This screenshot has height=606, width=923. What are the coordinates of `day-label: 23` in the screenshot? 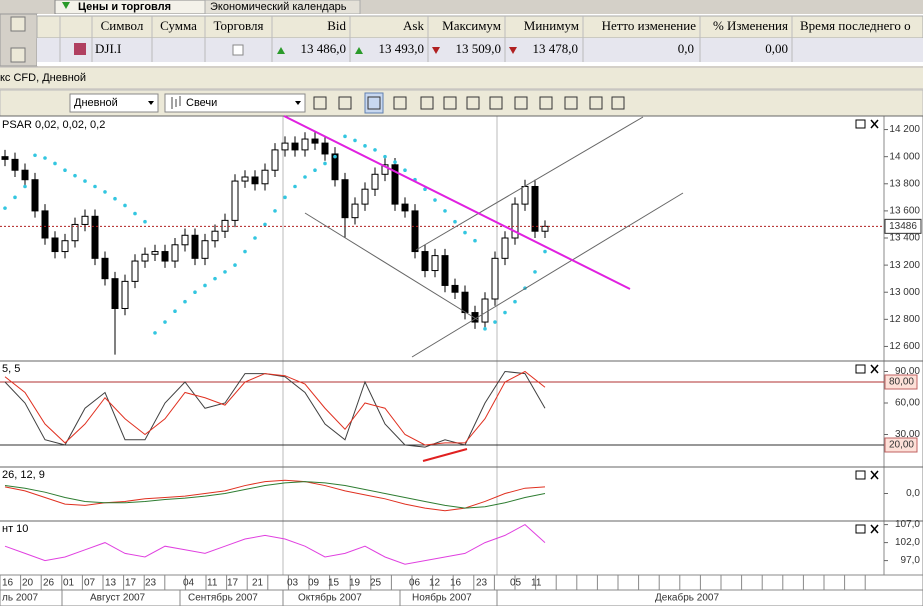 It's located at (151, 583).